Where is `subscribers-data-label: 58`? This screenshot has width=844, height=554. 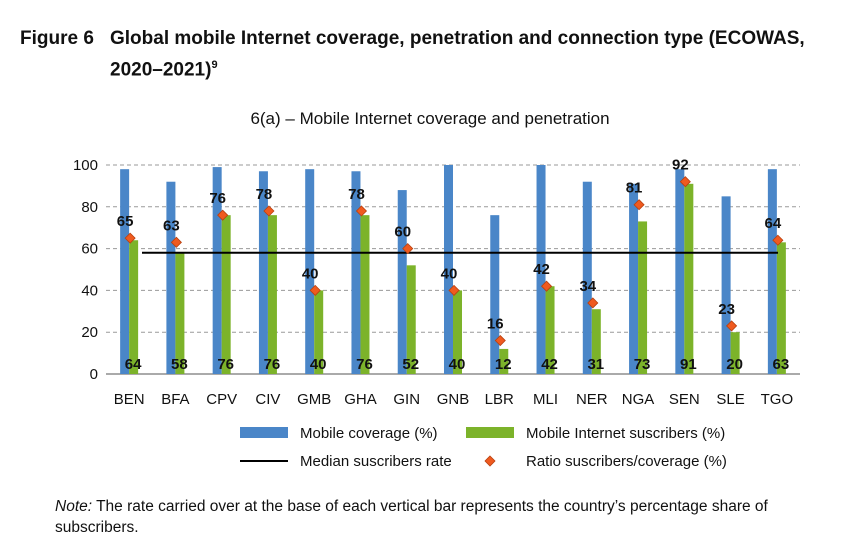 subscribers-data-label: 58 is located at coordinates (179, 364).